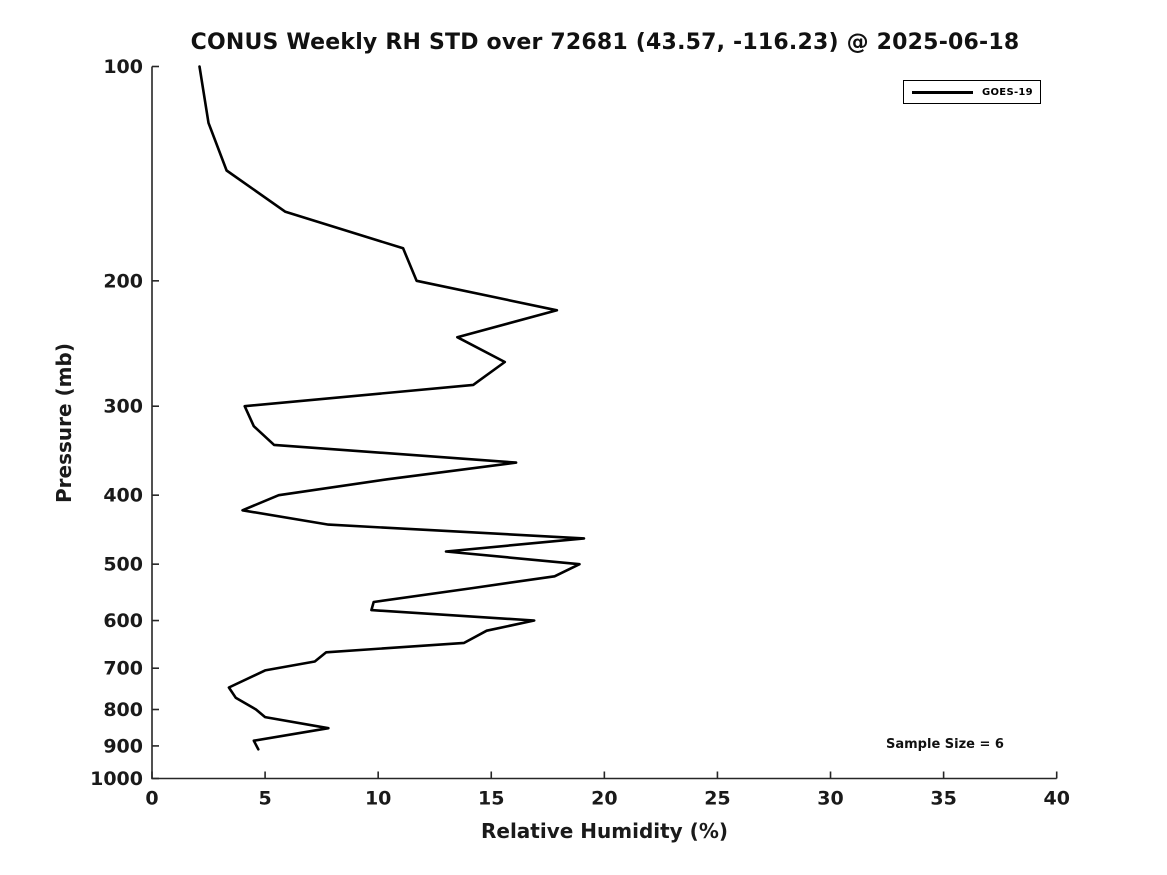 This screenshot has height=875, width=1167. What do you see at coordinates (123, 67) in the screenshot?
I see `y-tick-label: 100` at bounding box center [123, 67].